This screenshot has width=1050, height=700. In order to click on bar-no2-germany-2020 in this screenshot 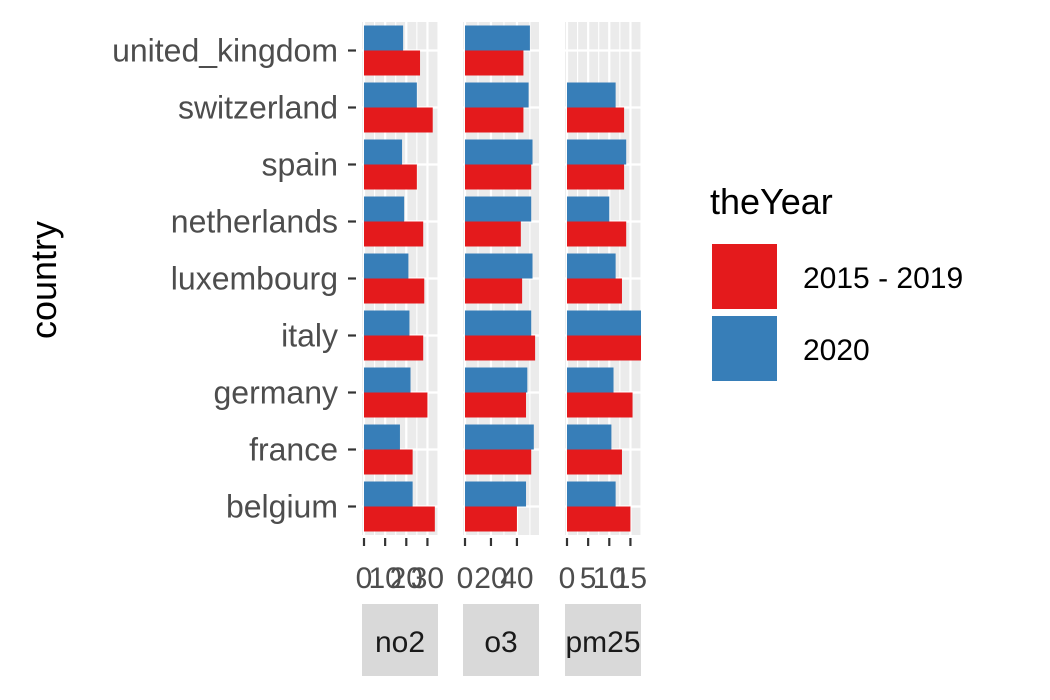, I will do `click(387, 380)`.